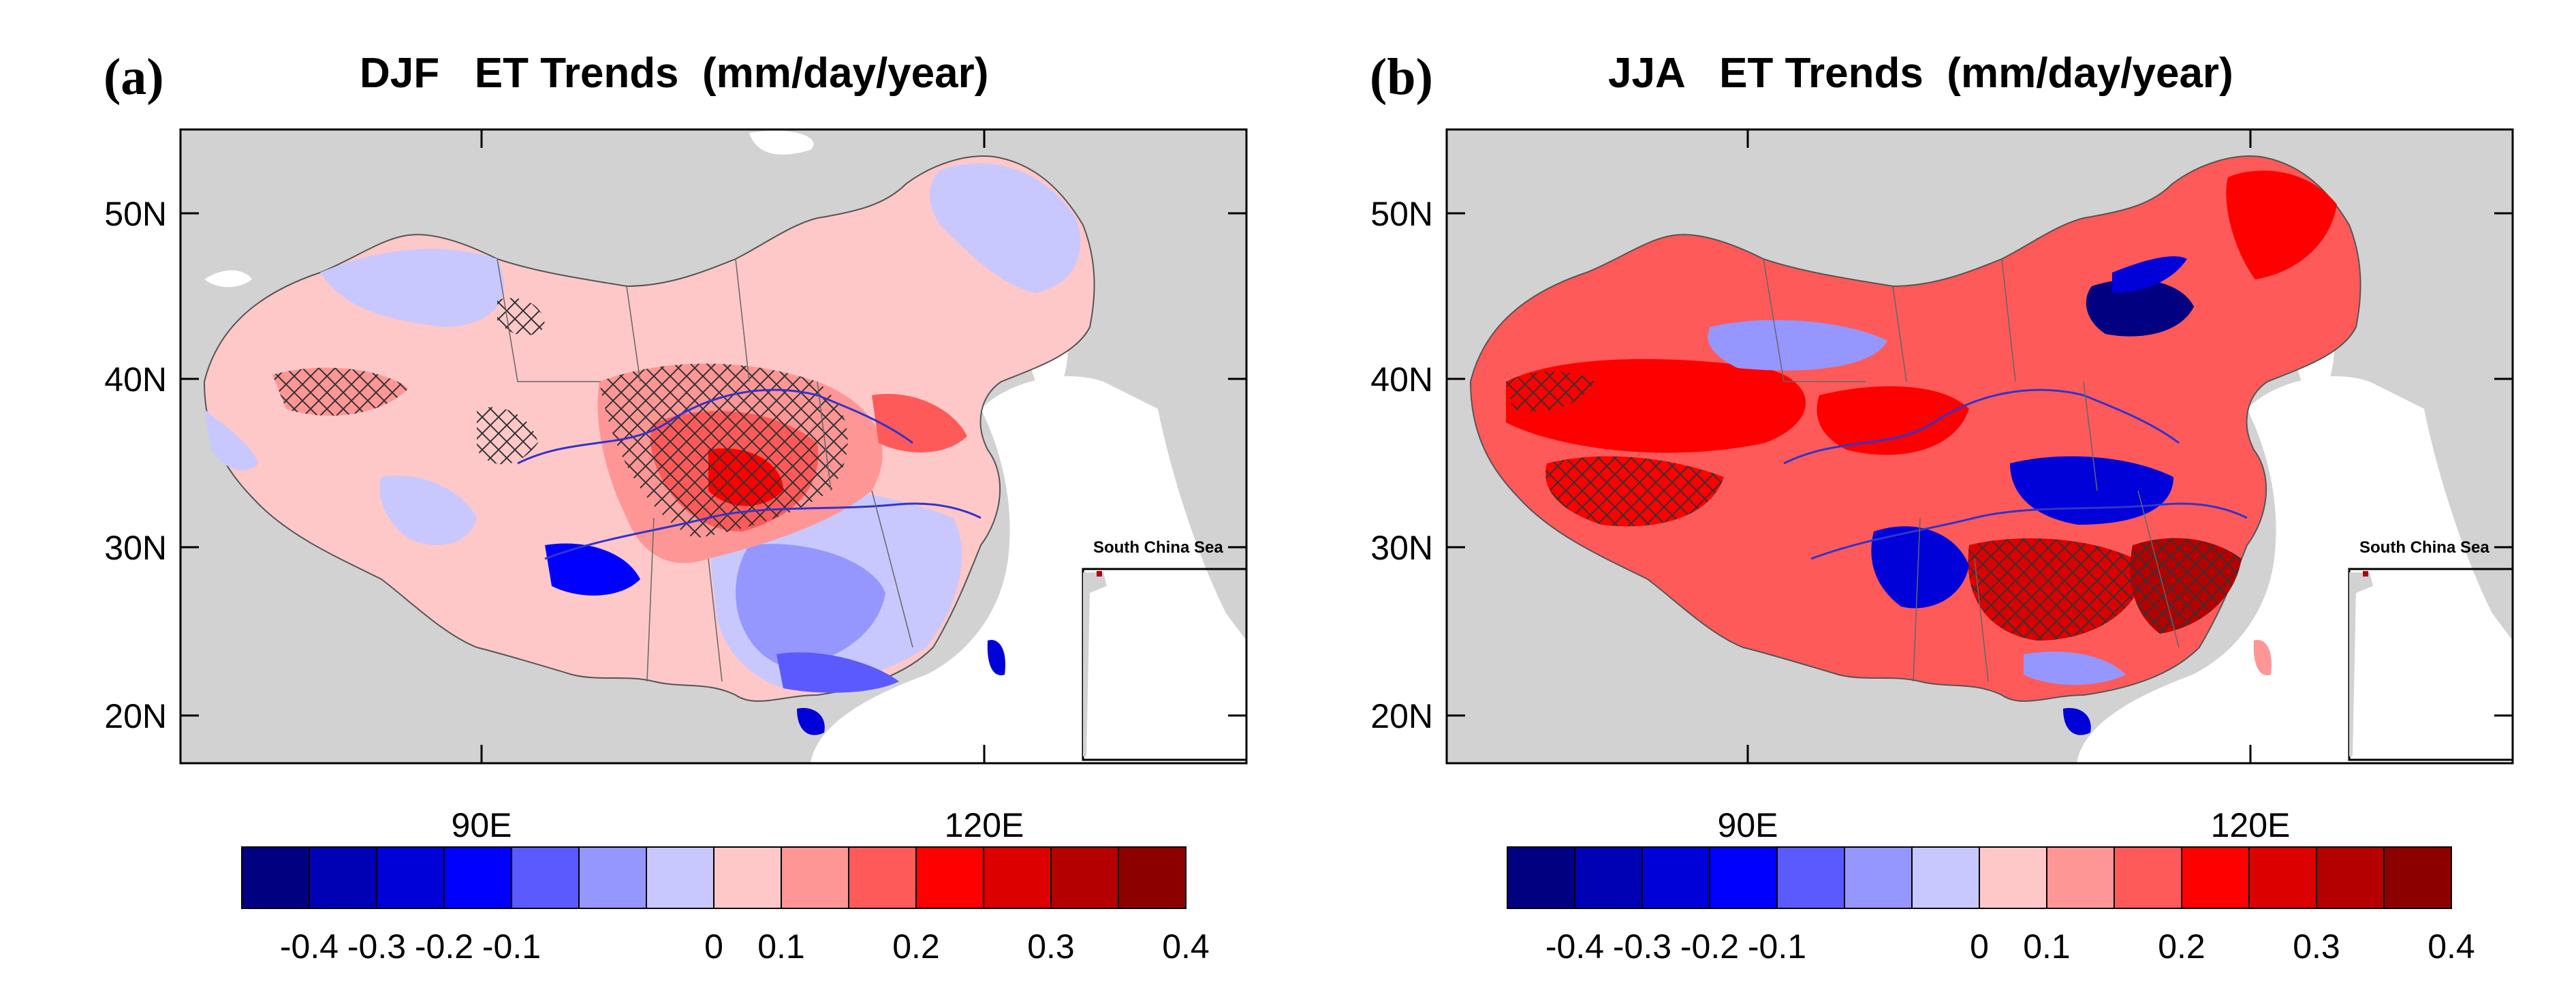 The width and height of the screenshot is (2576, 999). Describe the element at coordinates (674, 73) in the screenshot. I see `panel-title: DJF ET Trends (mm/day/year)` at that location.